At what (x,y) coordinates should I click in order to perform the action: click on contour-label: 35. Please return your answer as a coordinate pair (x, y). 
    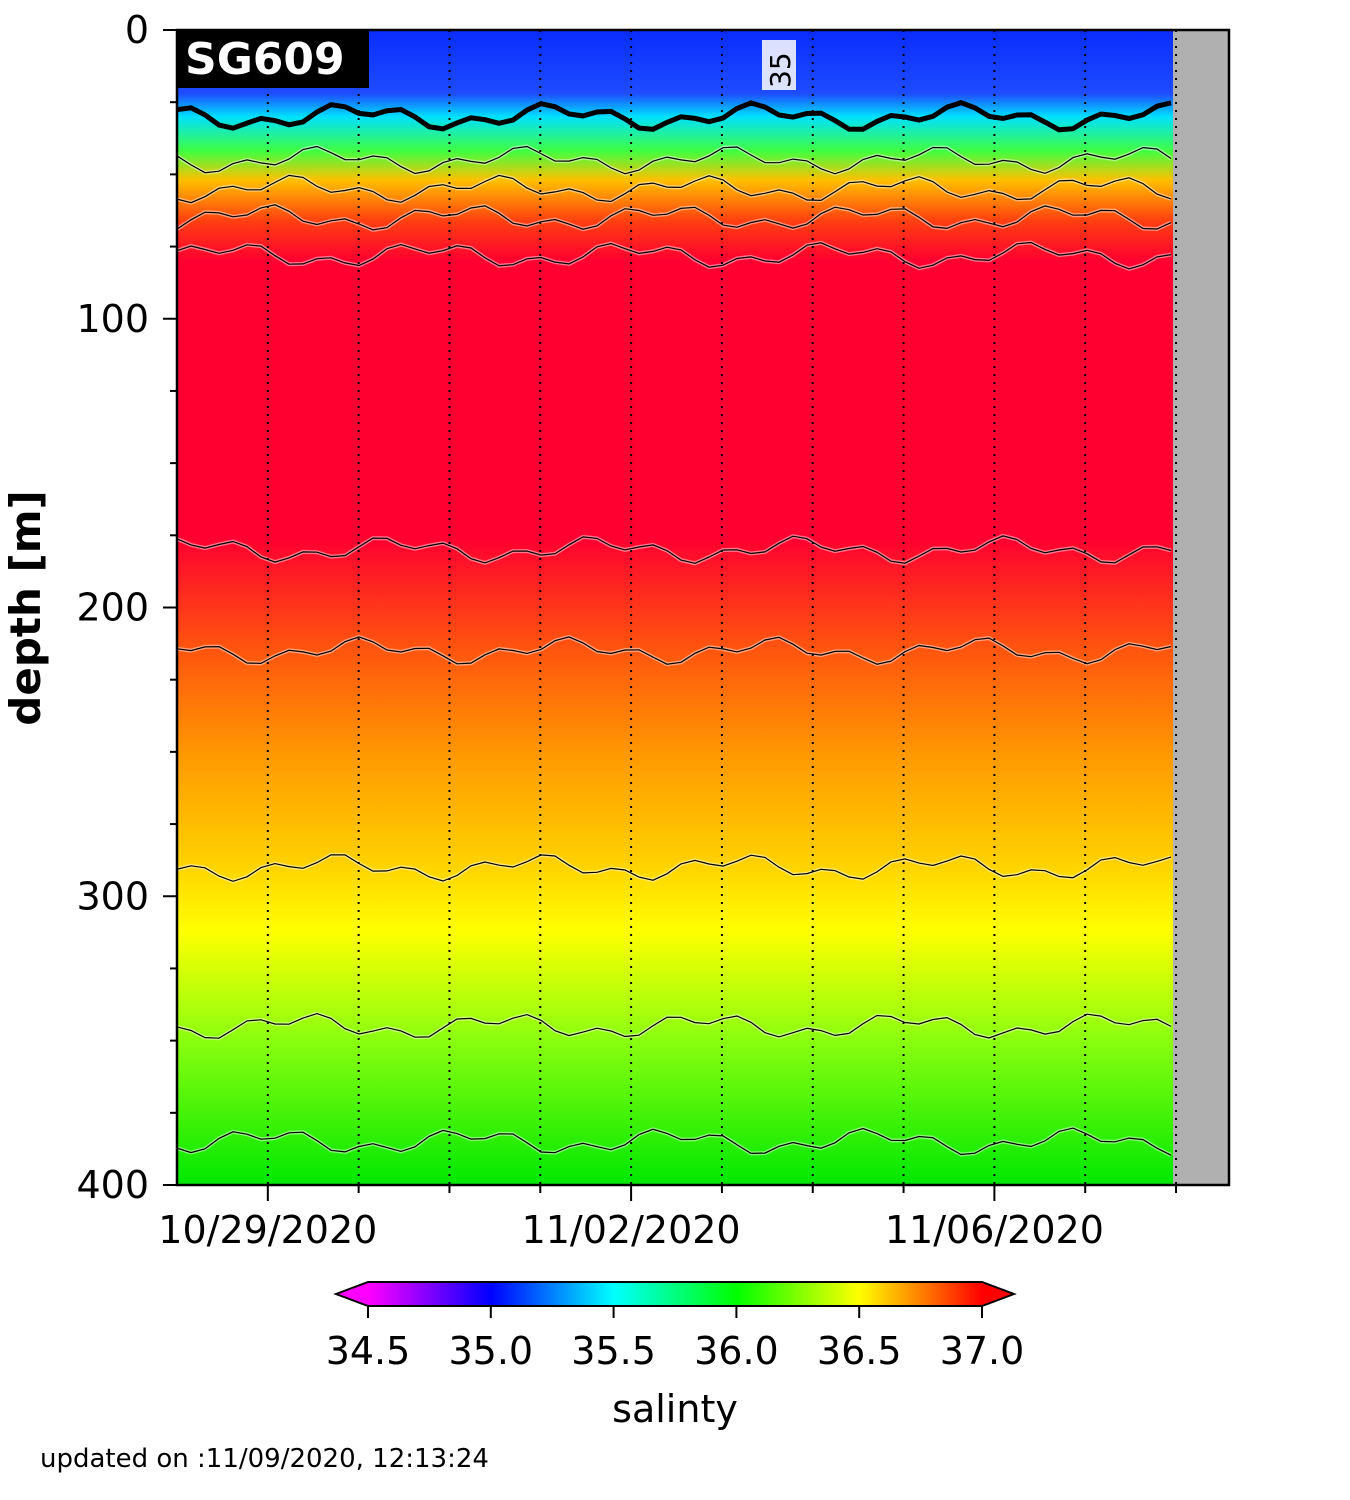
    Looking at the image, I should click on (780, 70).